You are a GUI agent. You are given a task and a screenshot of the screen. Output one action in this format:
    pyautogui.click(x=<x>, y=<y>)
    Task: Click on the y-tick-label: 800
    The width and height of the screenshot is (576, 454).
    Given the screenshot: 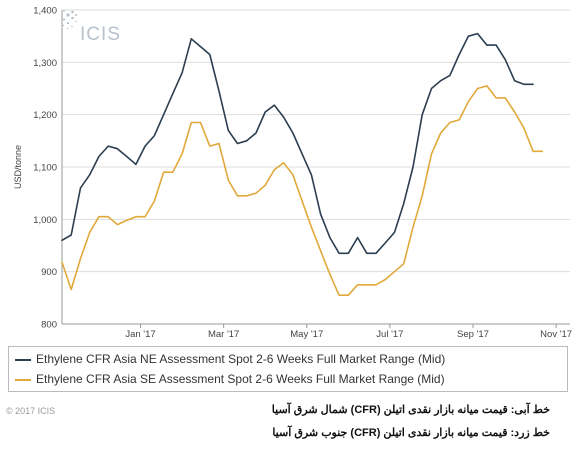 What is the action you would take?
    pyautogui.click(x=49, y=325)
    